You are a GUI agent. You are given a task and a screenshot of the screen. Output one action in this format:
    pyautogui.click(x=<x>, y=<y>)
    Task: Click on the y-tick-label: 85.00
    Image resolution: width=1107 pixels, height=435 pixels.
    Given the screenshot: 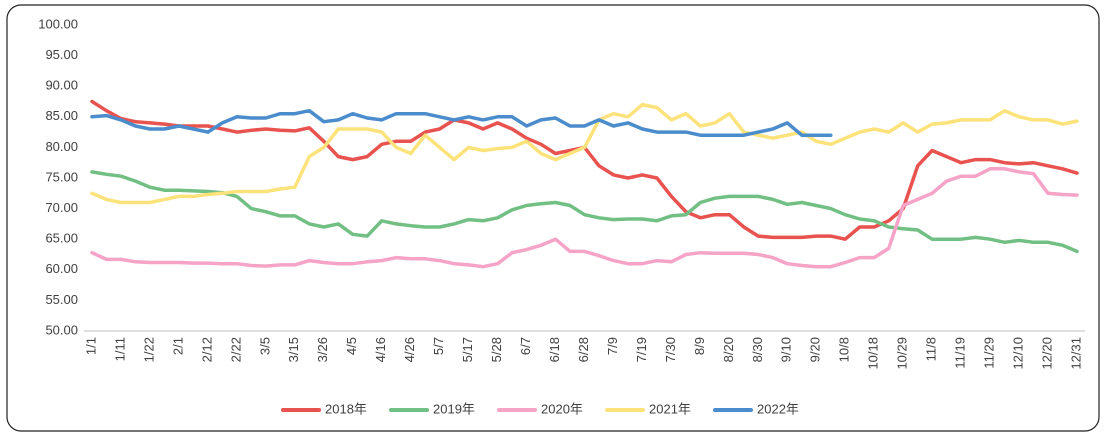 What is the action you would take?
    pyautogui.click(x=61, y=115)
    